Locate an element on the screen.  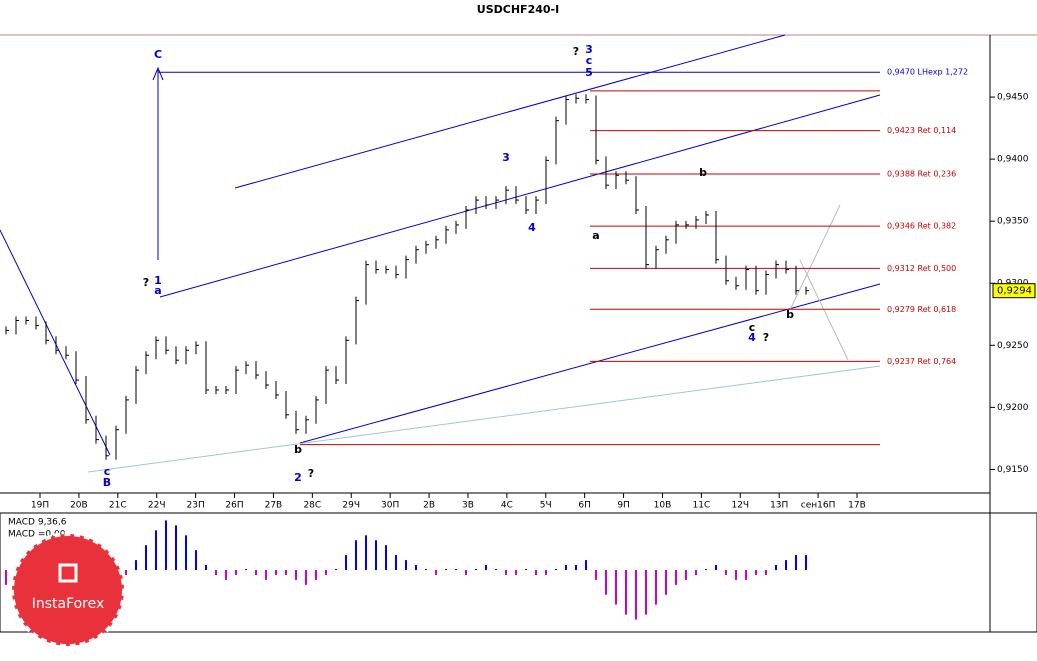
y-tick-label: 0,9150 is located at coordinates (1013, 470).